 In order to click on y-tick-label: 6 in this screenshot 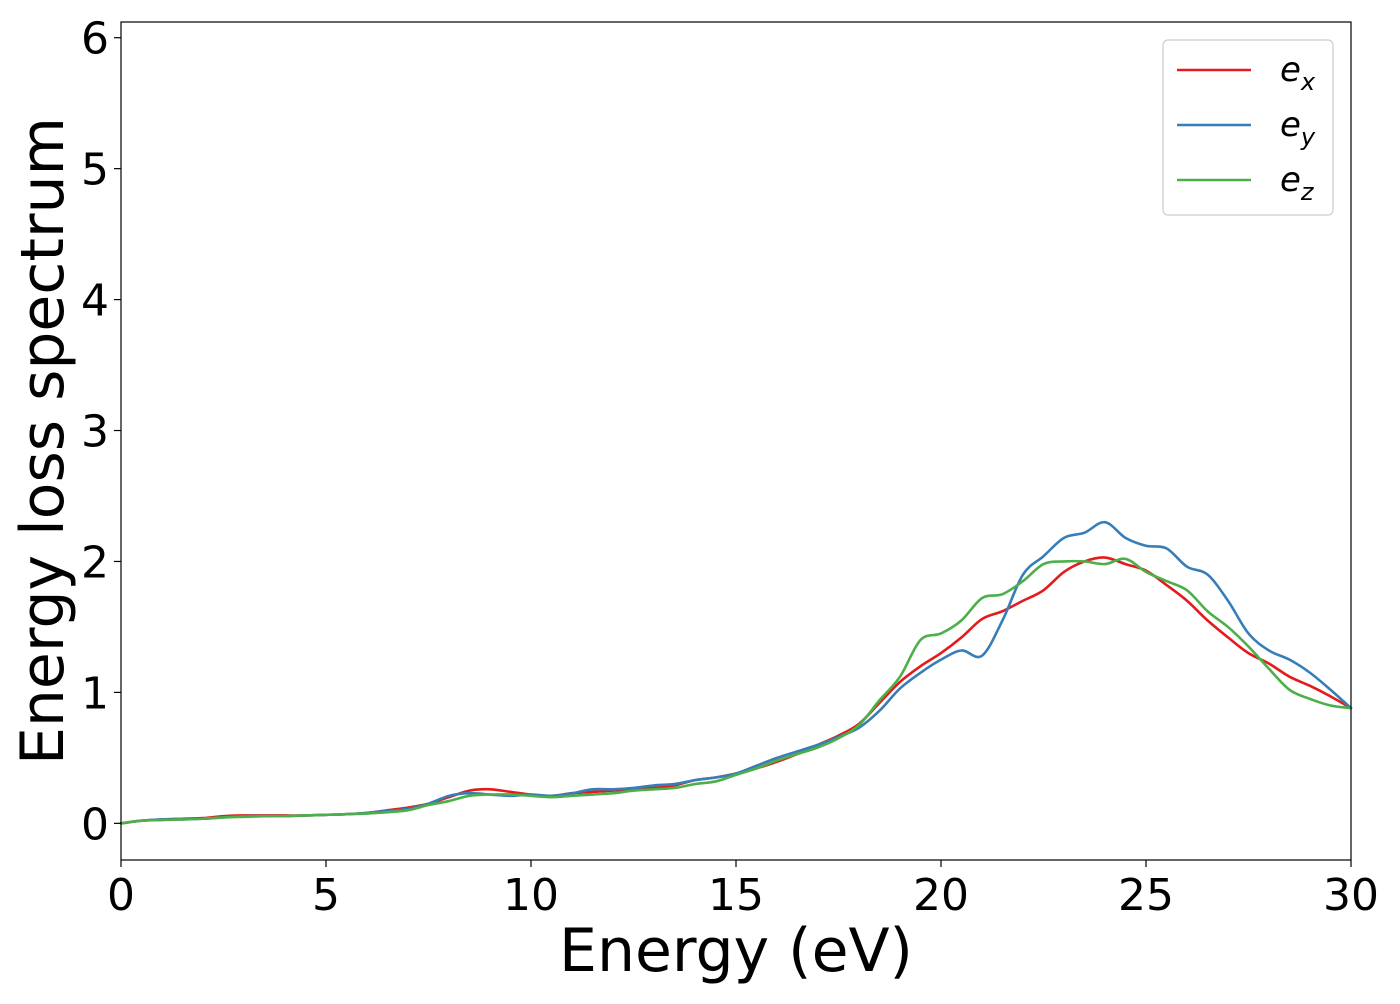, I will do `click(95, 39)`.